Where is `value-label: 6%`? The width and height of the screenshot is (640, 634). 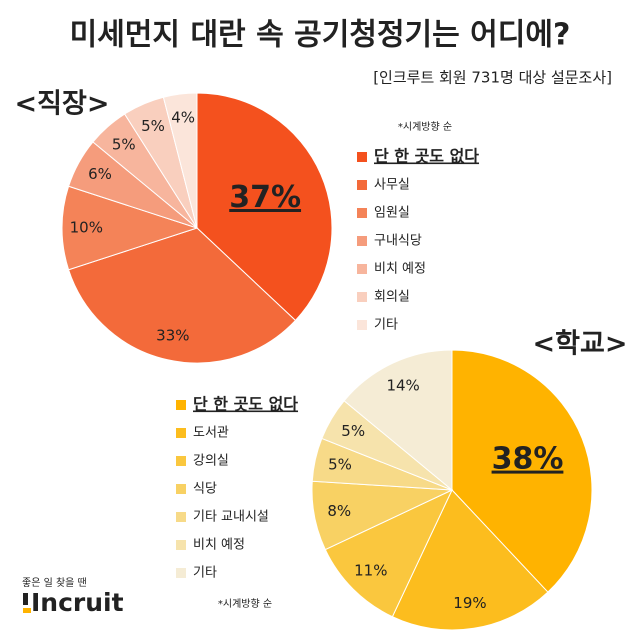
value-label: 6% is located at coordinates (100, 174).